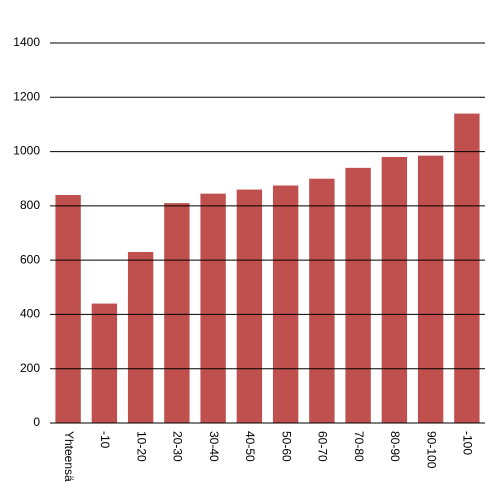 Image resolution: width=500 pixels, height=502 pixels. What do you see at coordinates (468, 443) in the screenshot?
I see `x-tick-label: -100` at bounding box center [468, 443].